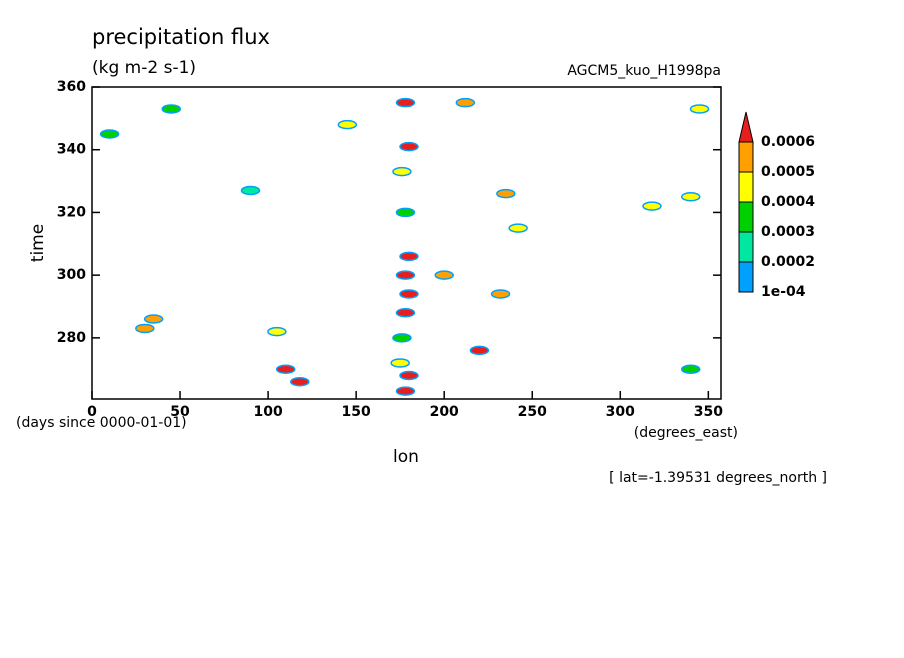  I want to click on x-tick-label: 0, so click(92, 412).